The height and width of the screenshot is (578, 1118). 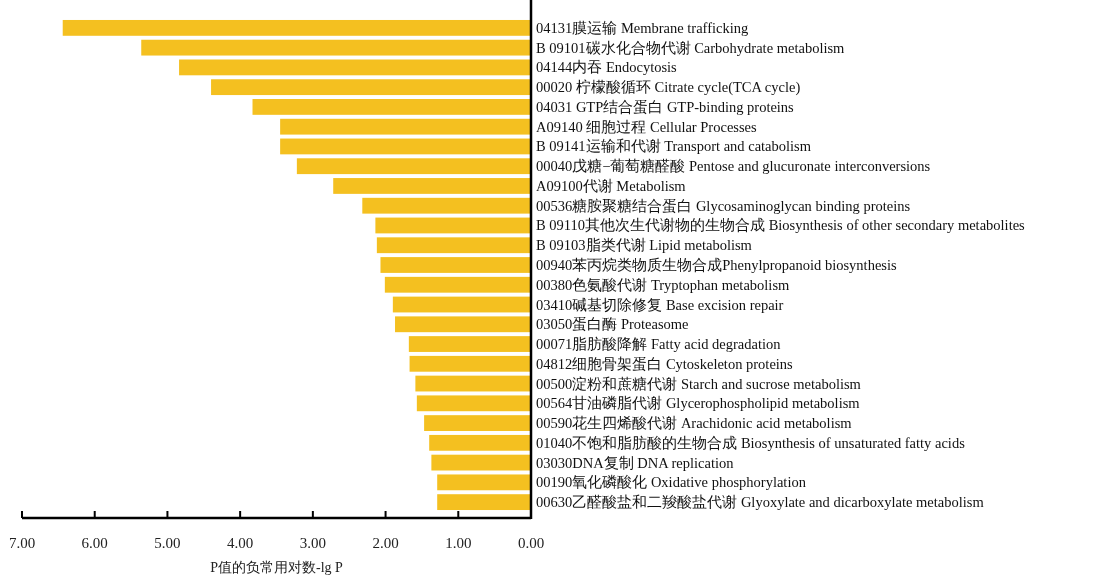 I want to click on x-tick-label: 4.00, so click(x=240, y=543).